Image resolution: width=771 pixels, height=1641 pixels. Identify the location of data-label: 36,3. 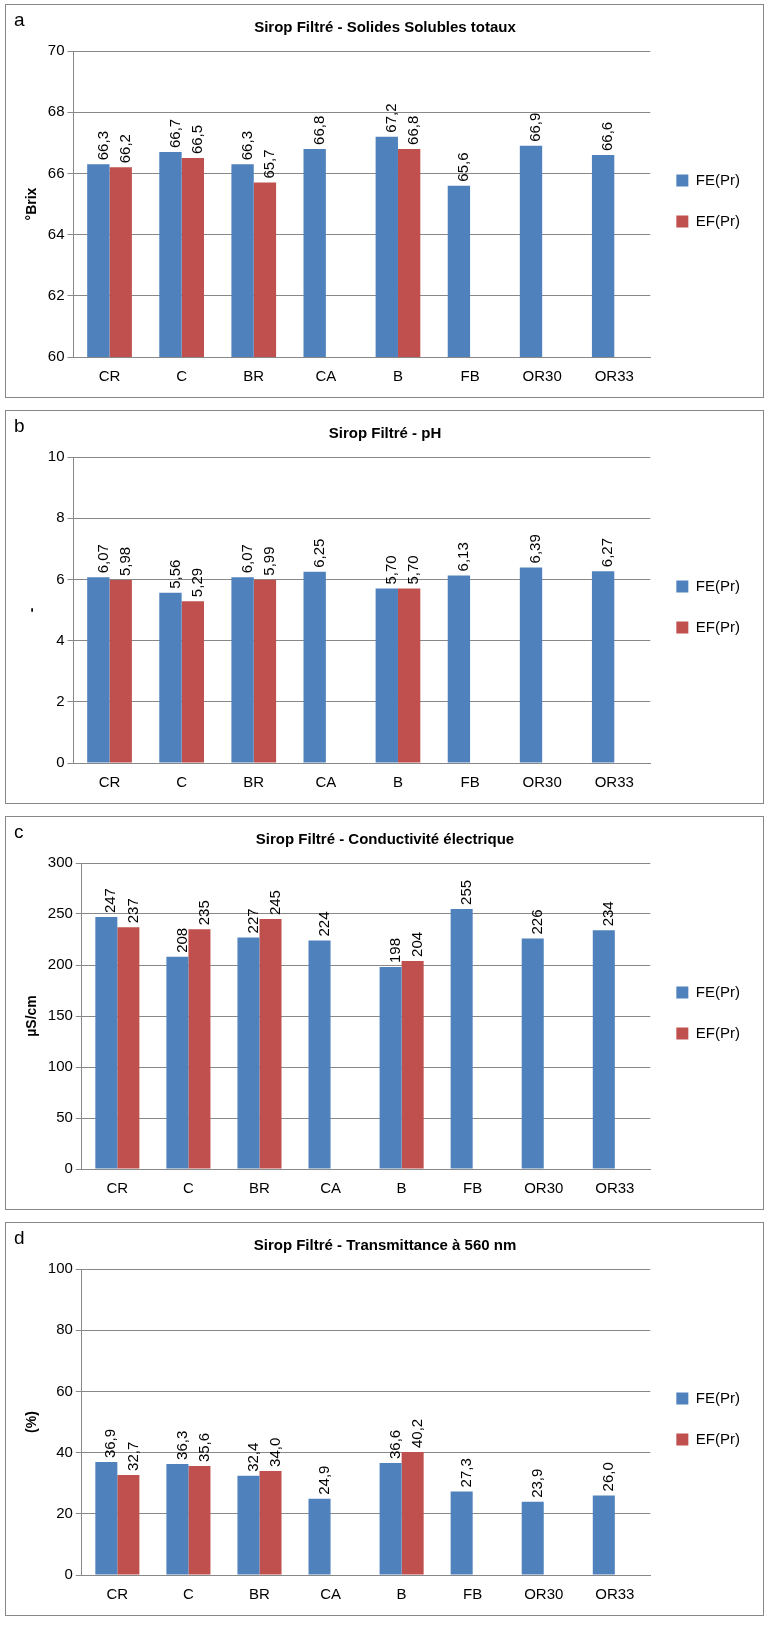
(181, 1445).